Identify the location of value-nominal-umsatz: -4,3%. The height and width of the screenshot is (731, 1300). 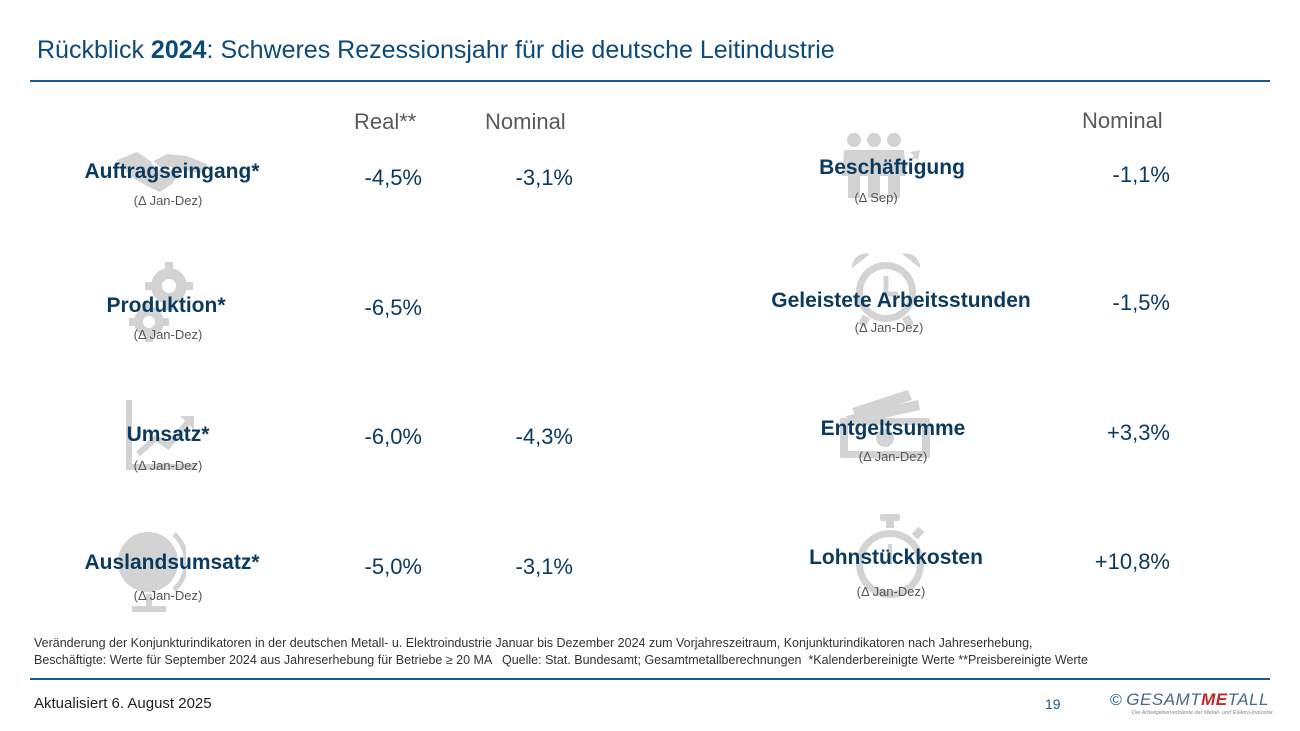
(544, 436).